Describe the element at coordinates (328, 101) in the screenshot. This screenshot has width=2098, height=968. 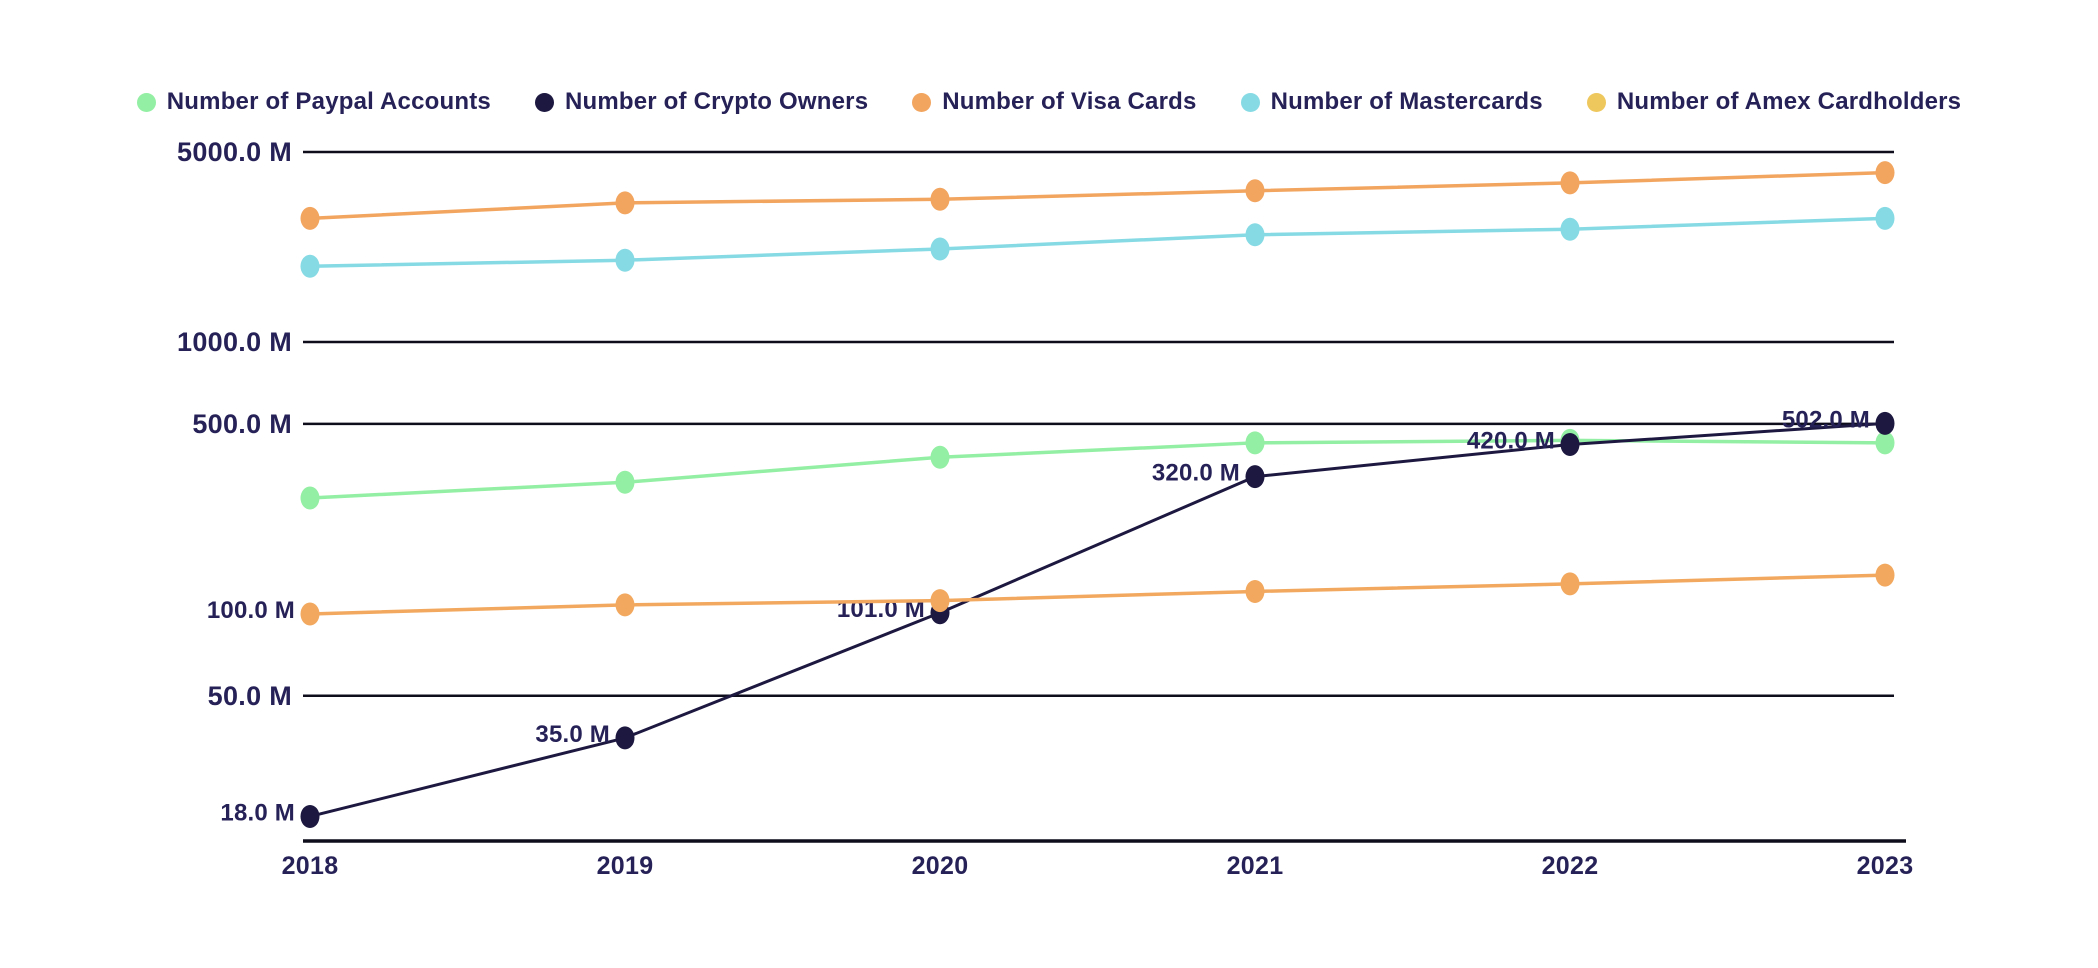
I see `legend-item-label: Number of Paypal Accounts` at that location.